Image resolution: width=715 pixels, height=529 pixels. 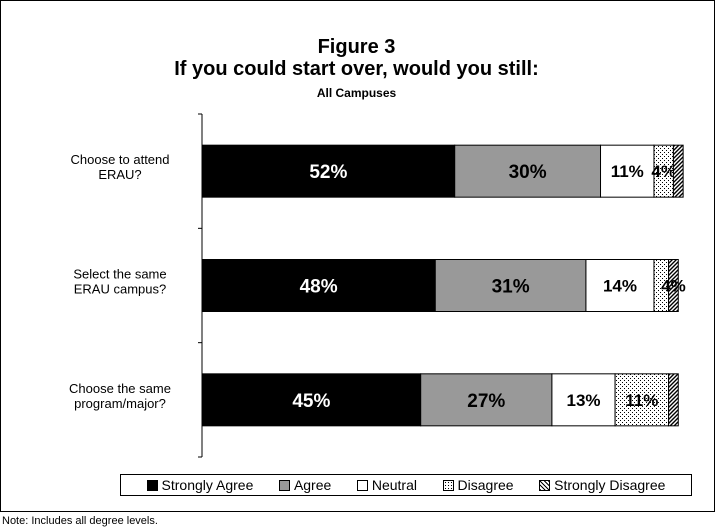 What do you see at coordinates (583, 400) in the screenshot?
I see `data-label: 13%` at bounding box center [583, 400].